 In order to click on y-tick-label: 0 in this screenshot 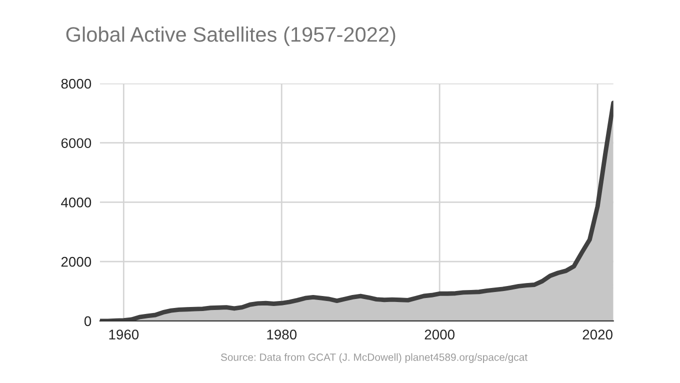, I will do `click(88, 321)`.